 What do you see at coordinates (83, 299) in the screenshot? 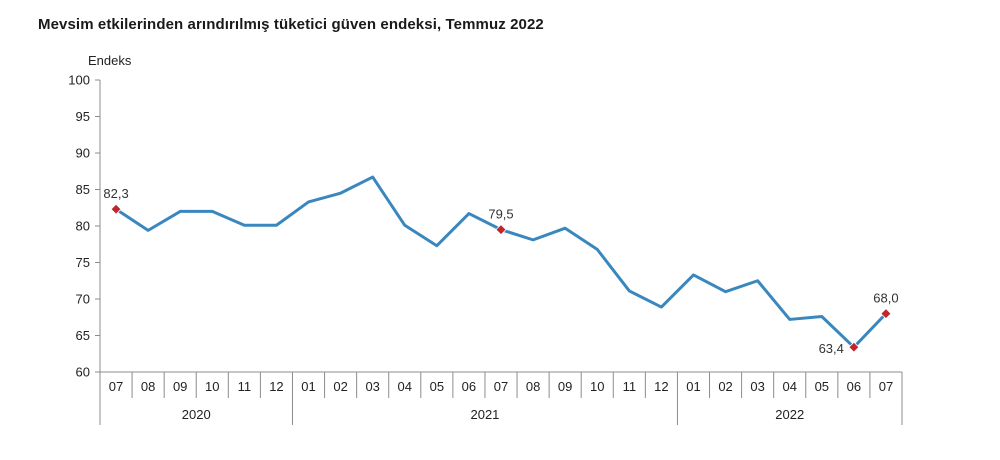
I see `y-tick-label: 70` at bounding box center [83, 299].